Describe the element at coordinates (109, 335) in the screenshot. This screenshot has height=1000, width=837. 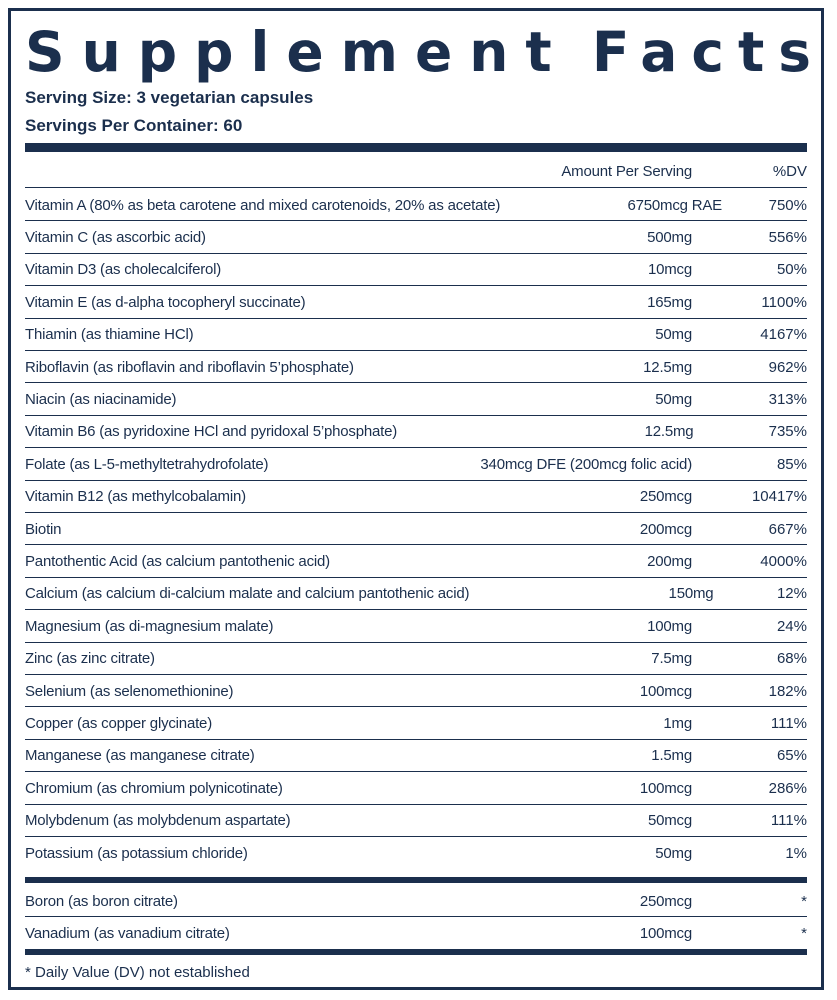
I see `nutrient-name: Thiamin (as thiamine HCl)` at that location.